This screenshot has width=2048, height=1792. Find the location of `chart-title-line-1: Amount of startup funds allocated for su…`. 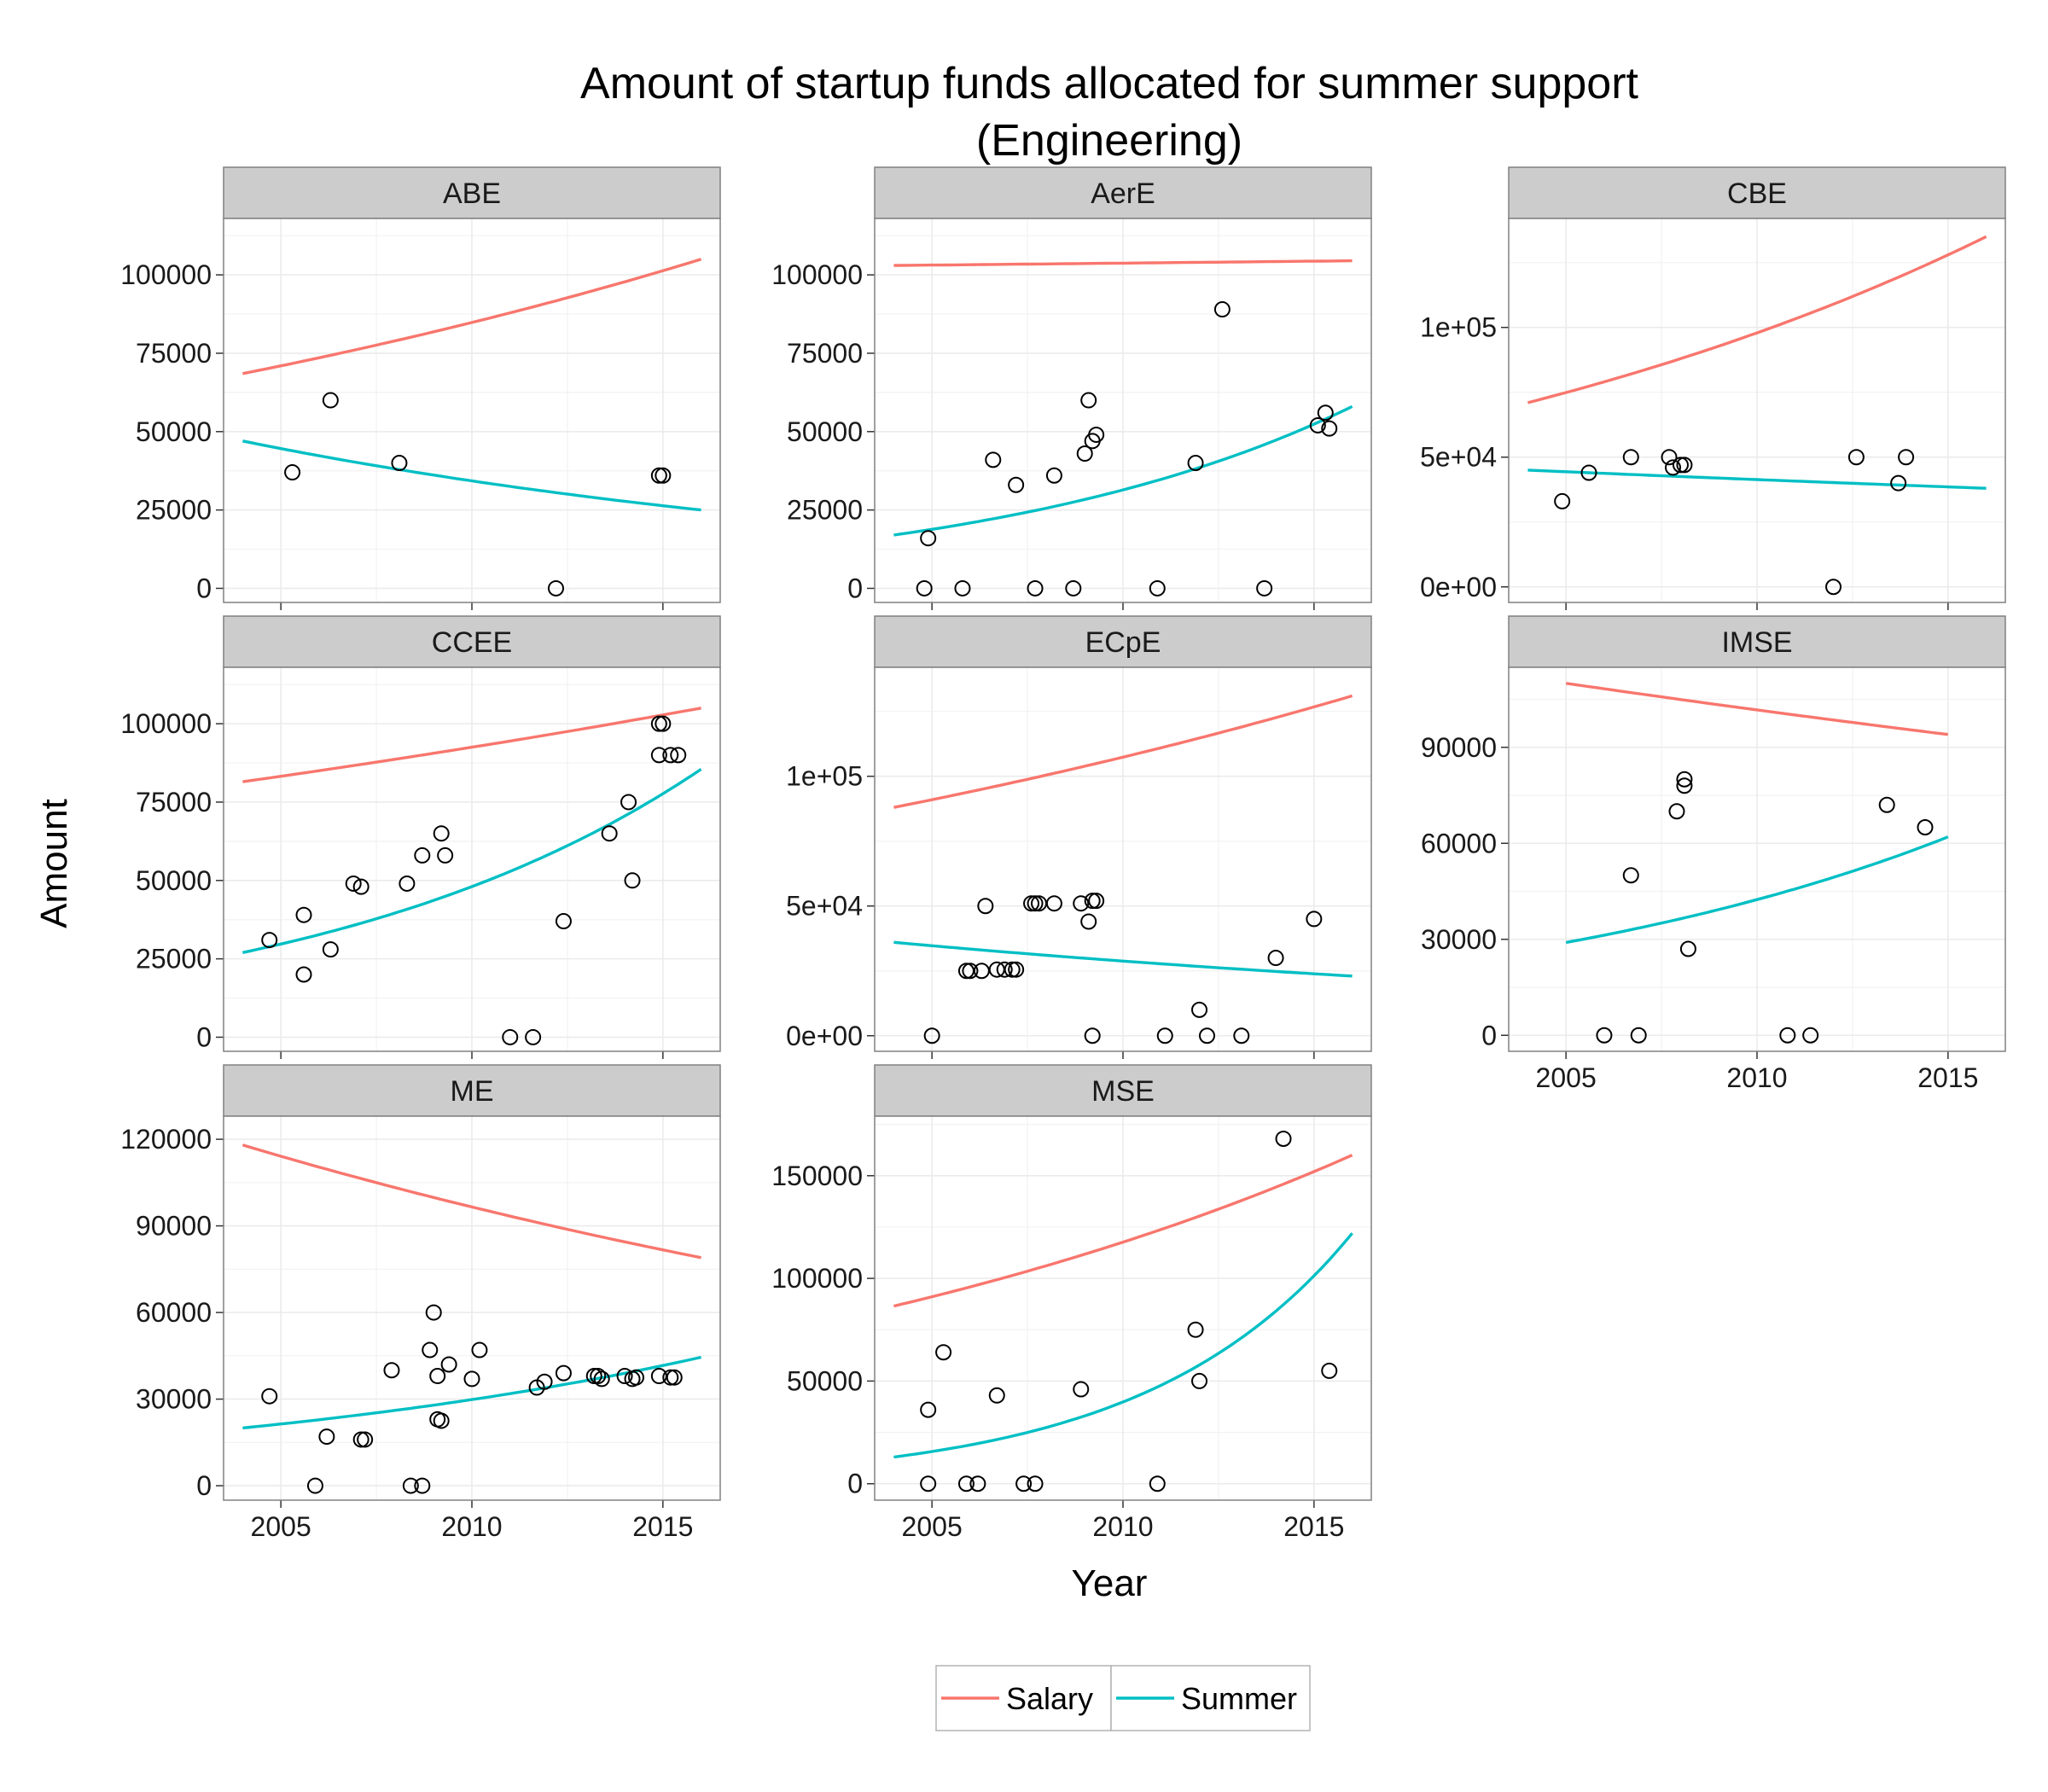

chart-title-line-1: Amount of startup funds allocated for su… is located at coordinates (1109, 83).